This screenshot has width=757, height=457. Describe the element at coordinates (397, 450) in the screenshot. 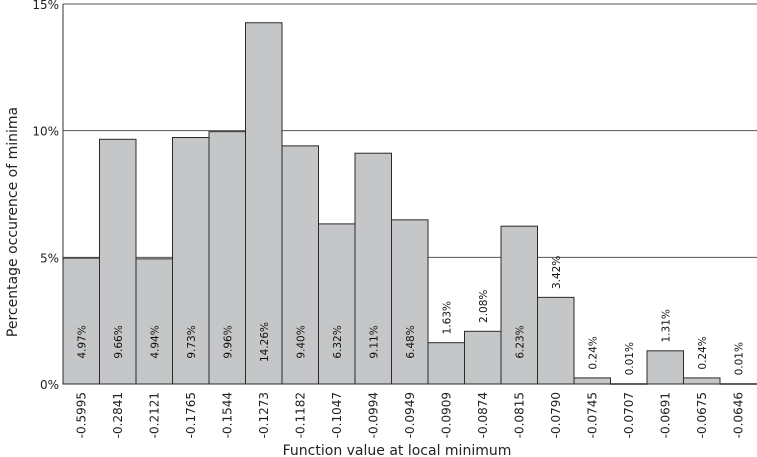

I see `x-axis-label: Function value at local minimum` at that location.